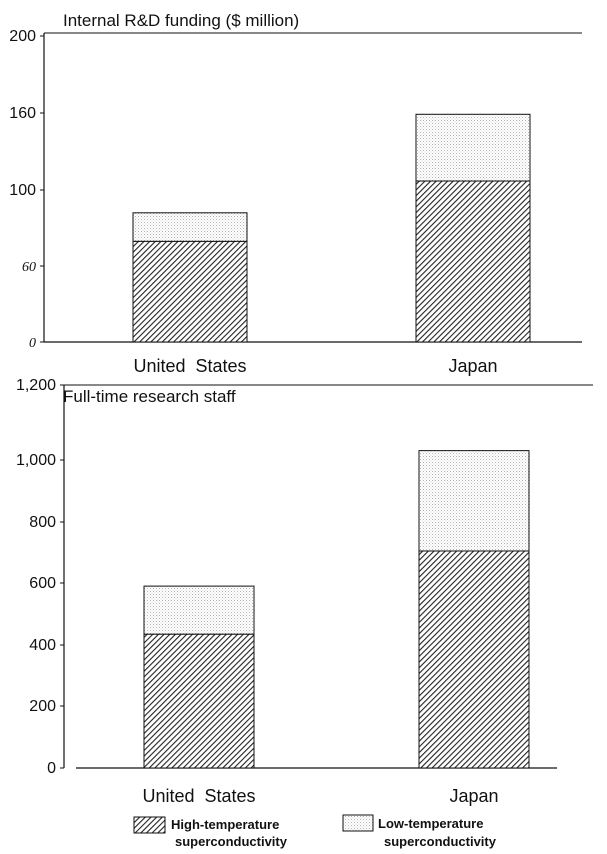 The height and width of the screenshot is (854, 607). I want to click on funding-y-tick-label: 160, so click(22, 113).